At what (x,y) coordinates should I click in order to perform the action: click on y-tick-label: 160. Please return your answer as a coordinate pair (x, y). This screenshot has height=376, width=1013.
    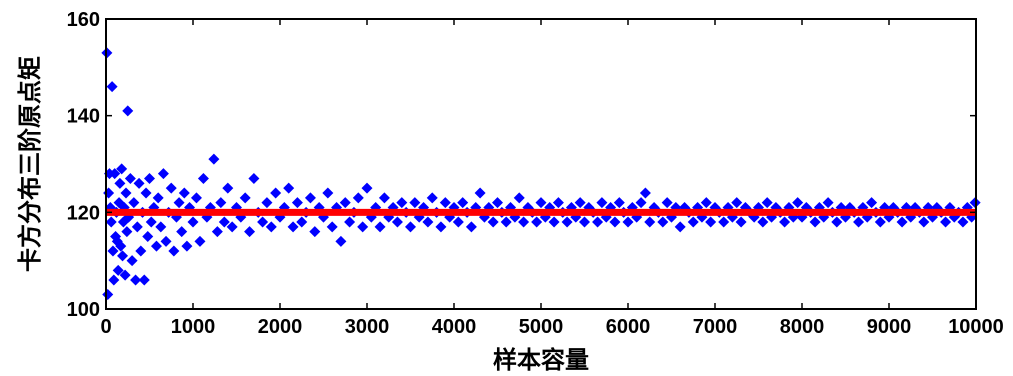
    Looking at the image, I should click on (83, 20).